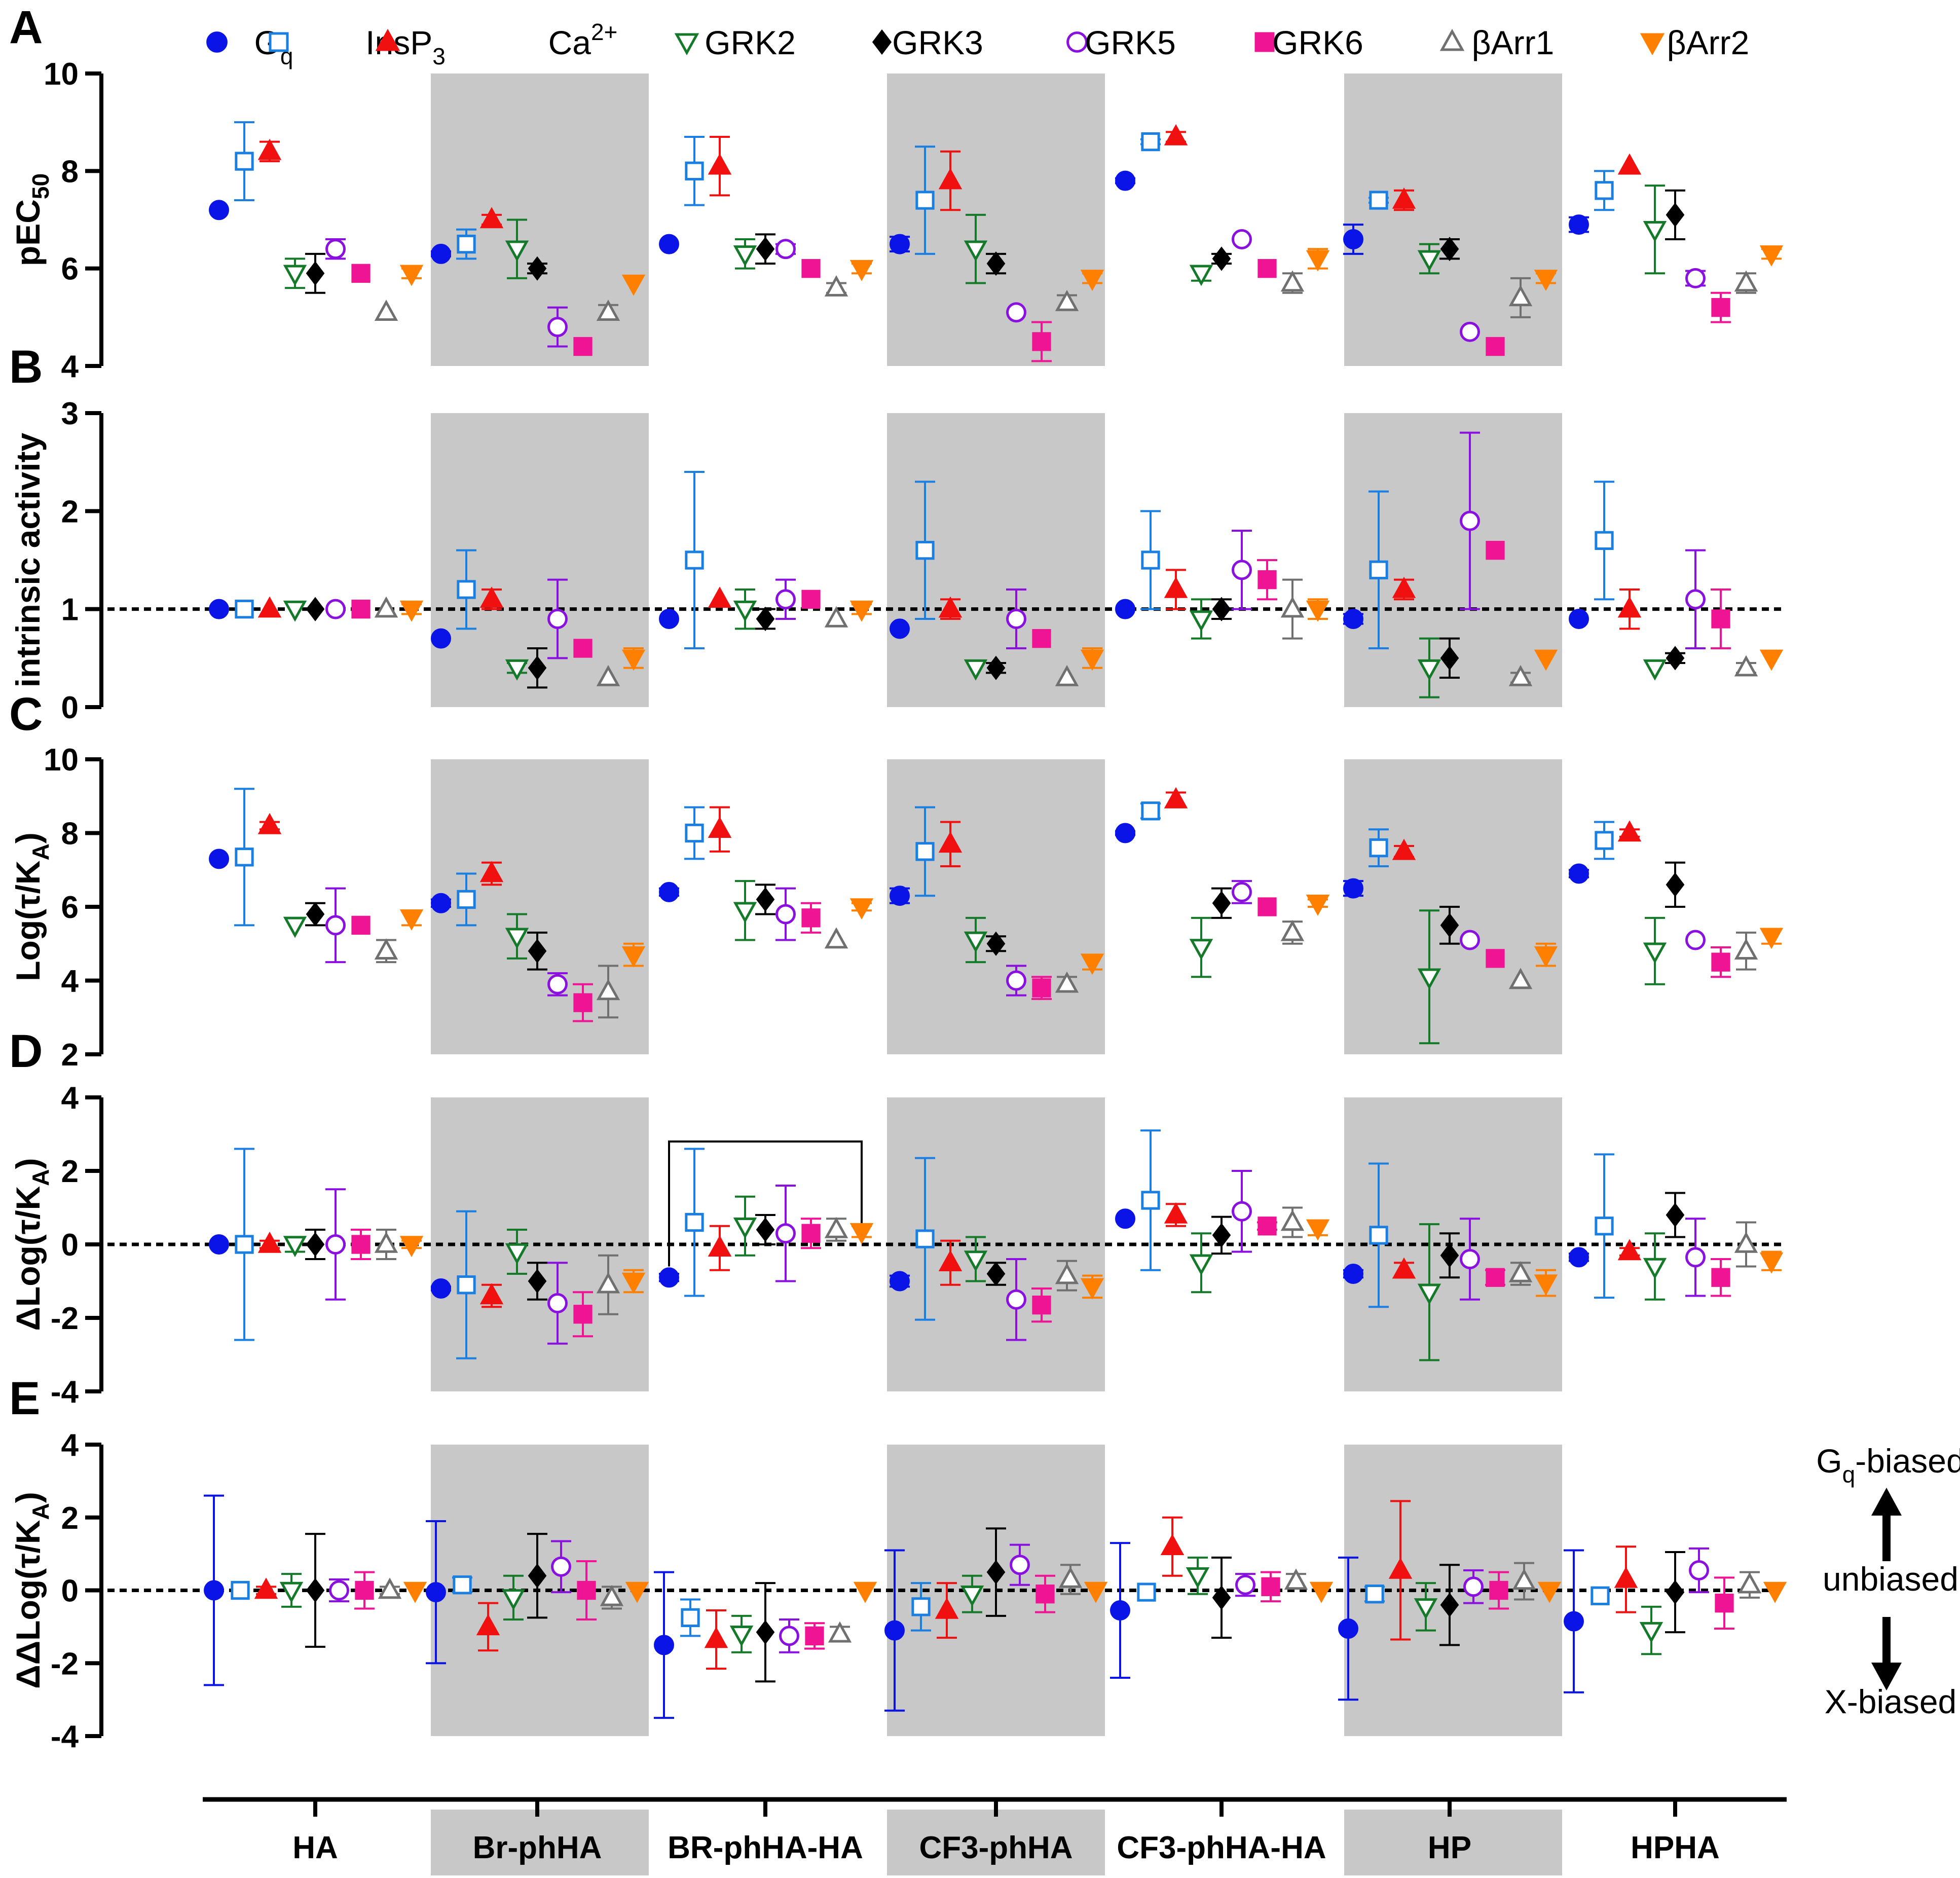  Describe the element at coordinates (1496, 42) in the screenshot. I see `legend-item-arr1: βArr1` at that location.